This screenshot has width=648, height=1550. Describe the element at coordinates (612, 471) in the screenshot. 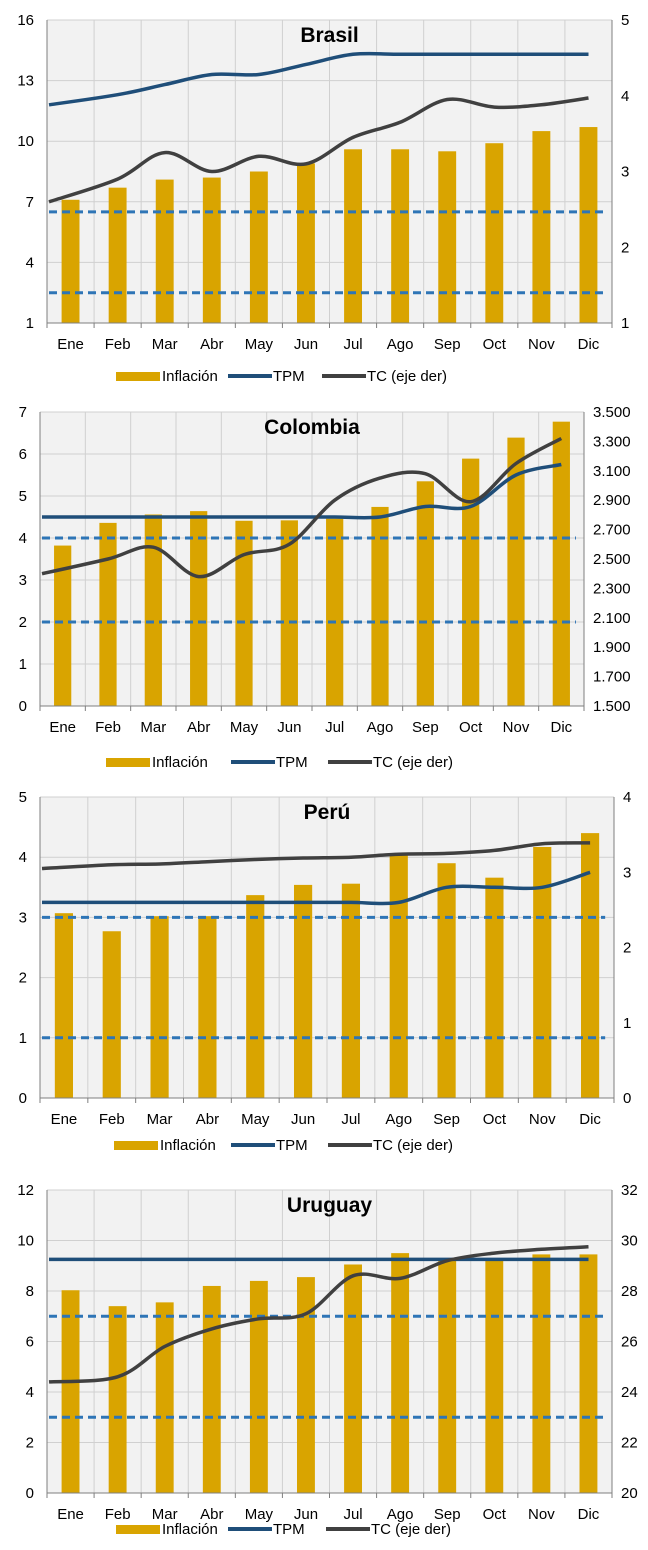

I see `y-tick-label-right: 3.100` at that location.